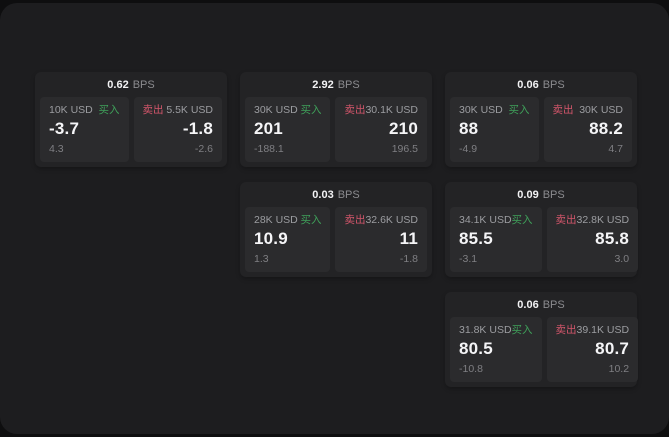 The image size is (669, 437). Describe the element at coordinates (496, 349) in the screenshot. I see `buy-panel: 31.8K USD 买入 80.5 -10.8` at that location.